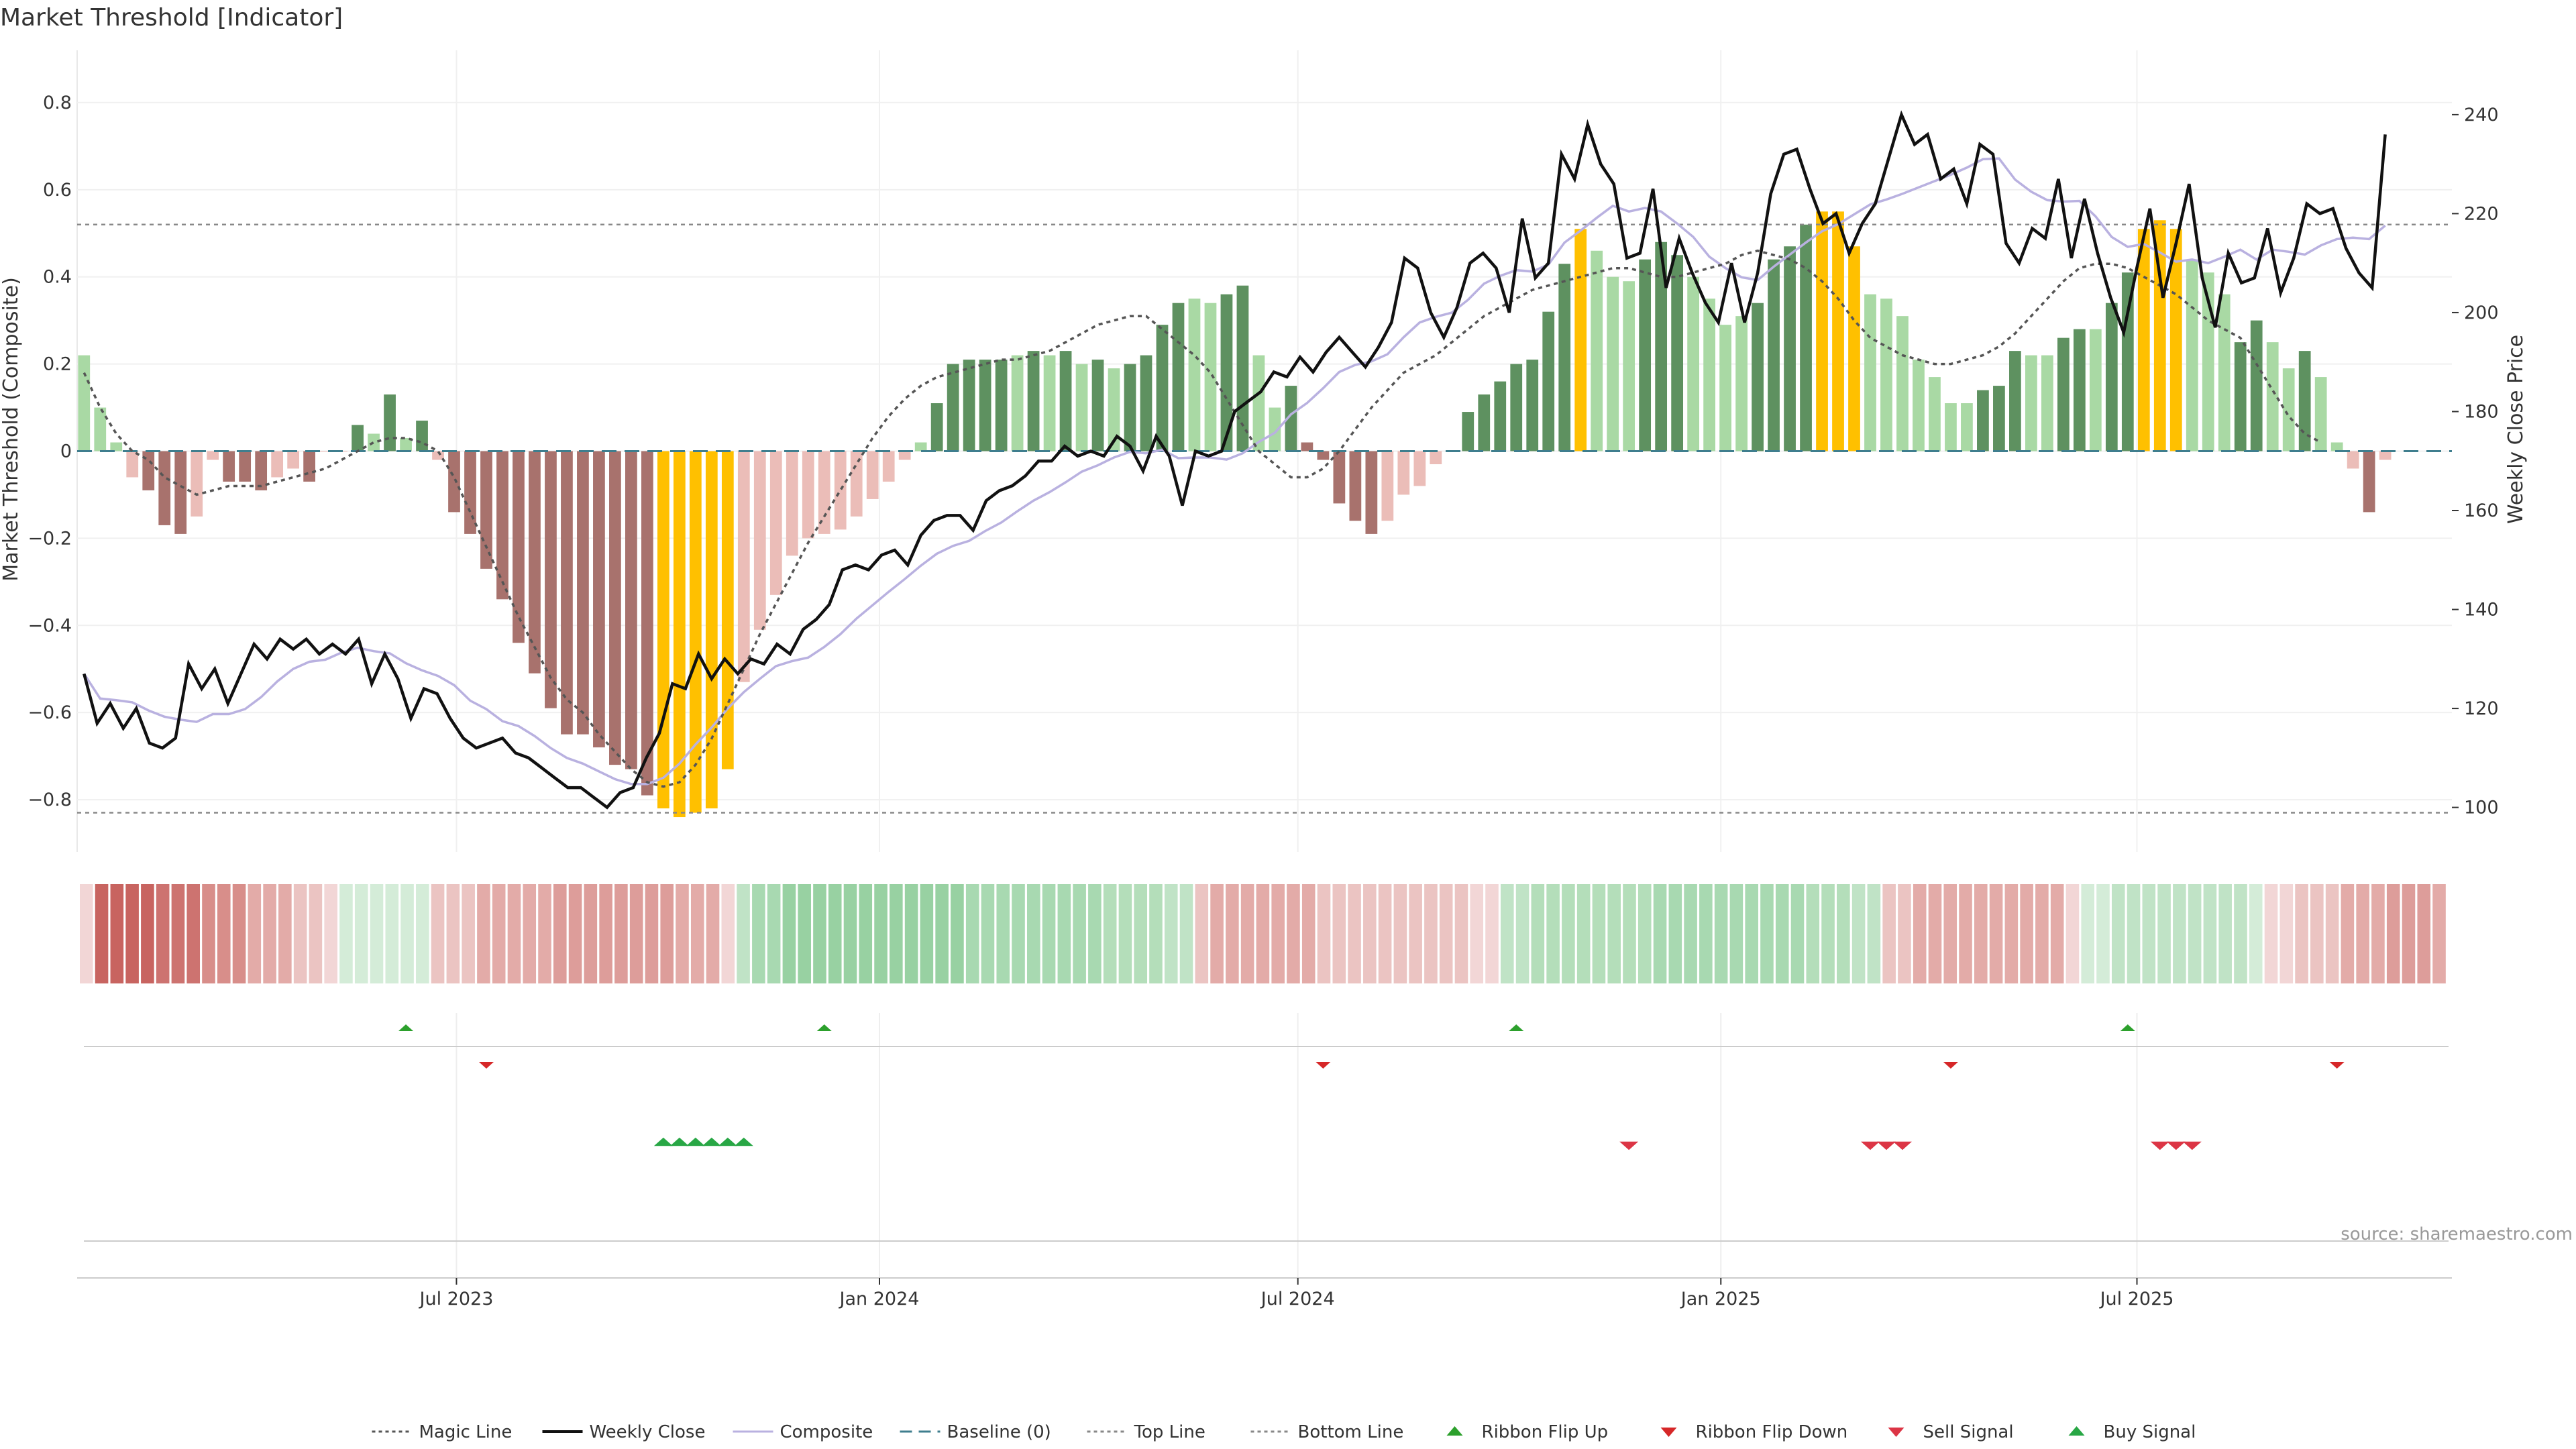  I want to click on y2-tick-label: 140, so click(2481, 610).